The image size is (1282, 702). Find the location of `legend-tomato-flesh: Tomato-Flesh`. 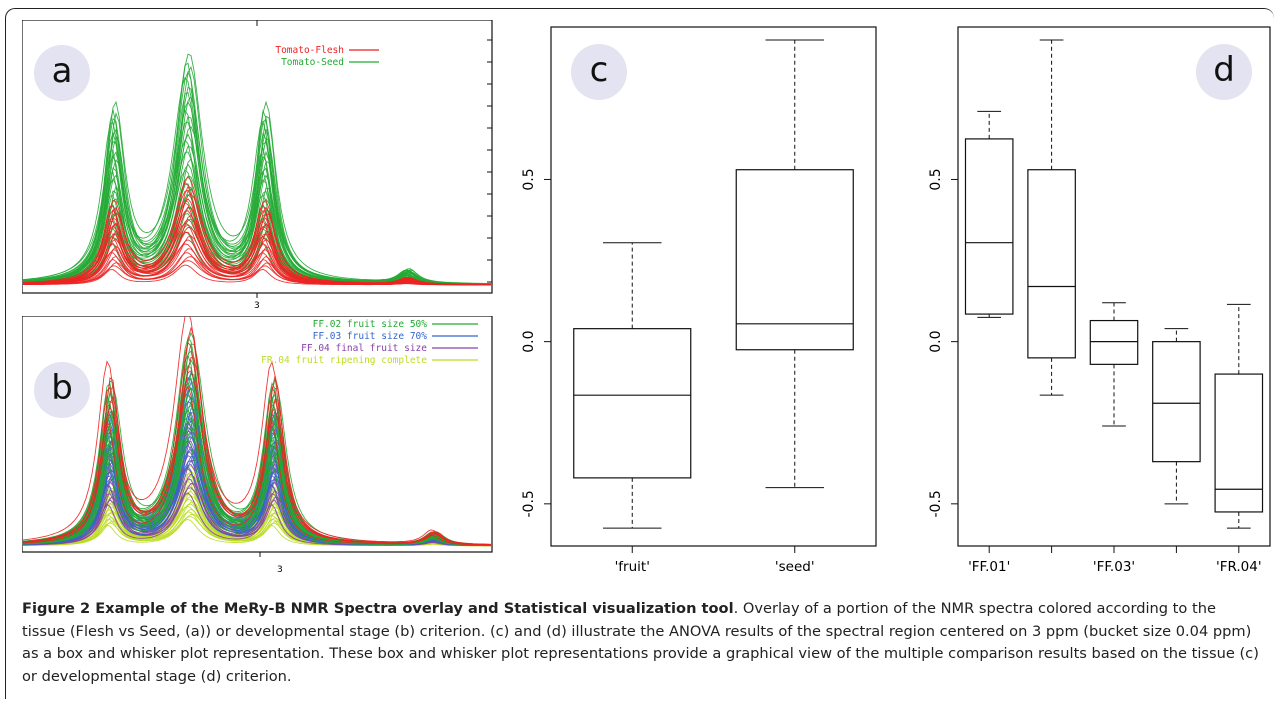

legend-tomato-flesh: Tomato-Flesh is located at coordinates (309, 50).